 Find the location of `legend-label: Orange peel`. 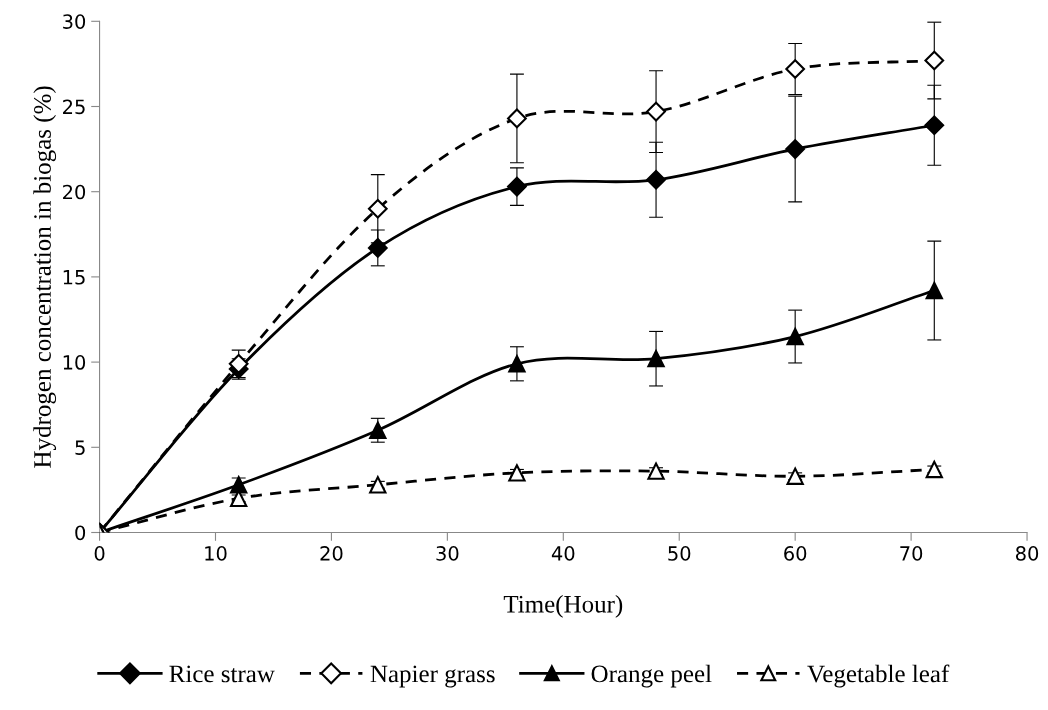

legend-label: Orange peel is located at coordinates (651, 676).